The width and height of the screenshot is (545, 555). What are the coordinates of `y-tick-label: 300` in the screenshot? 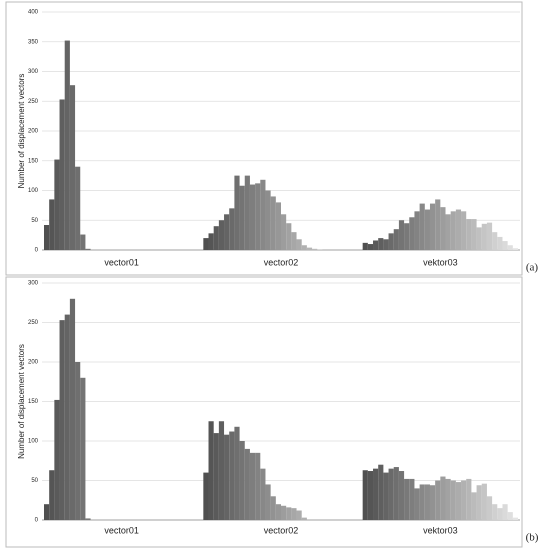 It's located at (33, 284).